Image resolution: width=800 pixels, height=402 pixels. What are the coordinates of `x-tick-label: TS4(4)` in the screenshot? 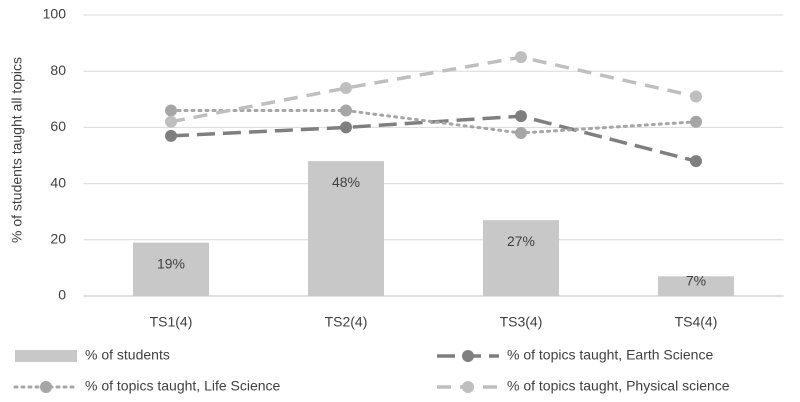 It's located at (696, 322).